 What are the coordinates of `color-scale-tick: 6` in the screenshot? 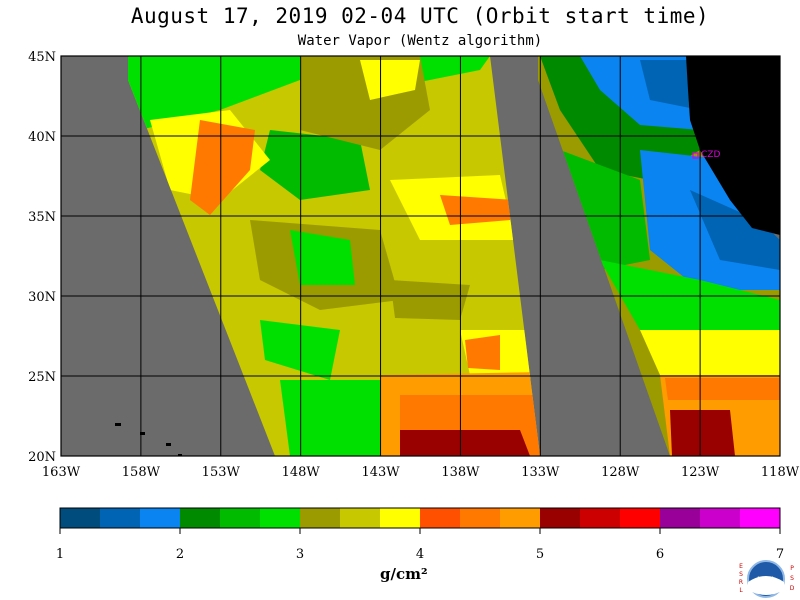 It's located at (660, 554).